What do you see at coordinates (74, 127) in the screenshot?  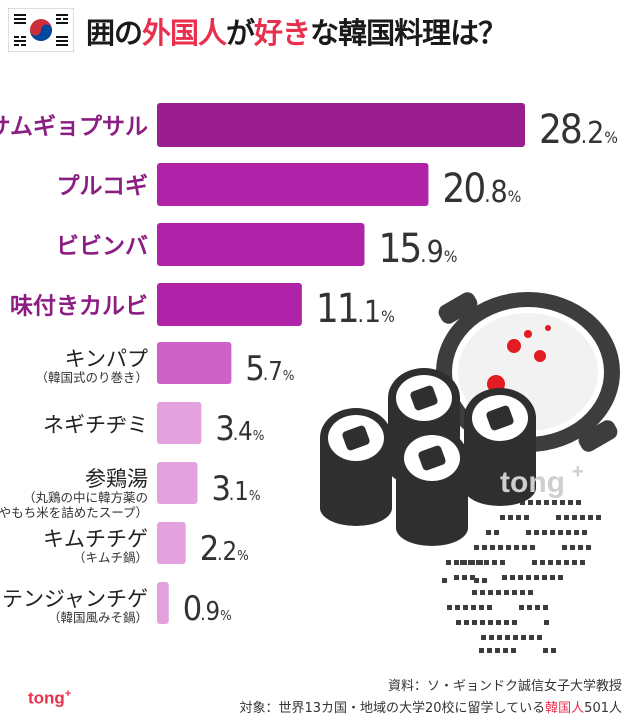 I see `category-label: サムギョプサル` at bounding box center [74, 127].